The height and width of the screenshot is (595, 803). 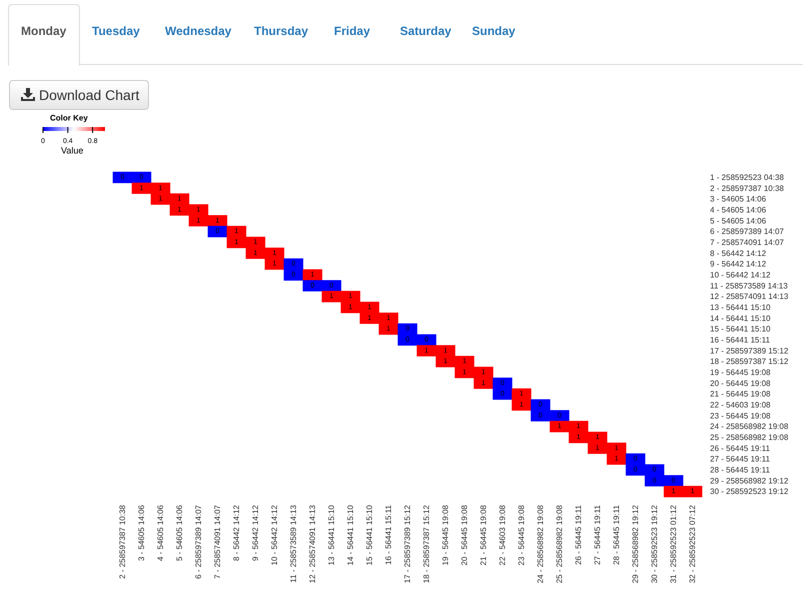 What do you see at coordinates (426, 544) in the screenshot?
I see `x-tick-label: 18 - 258597387 15:12` at bounding box center [426, 544].